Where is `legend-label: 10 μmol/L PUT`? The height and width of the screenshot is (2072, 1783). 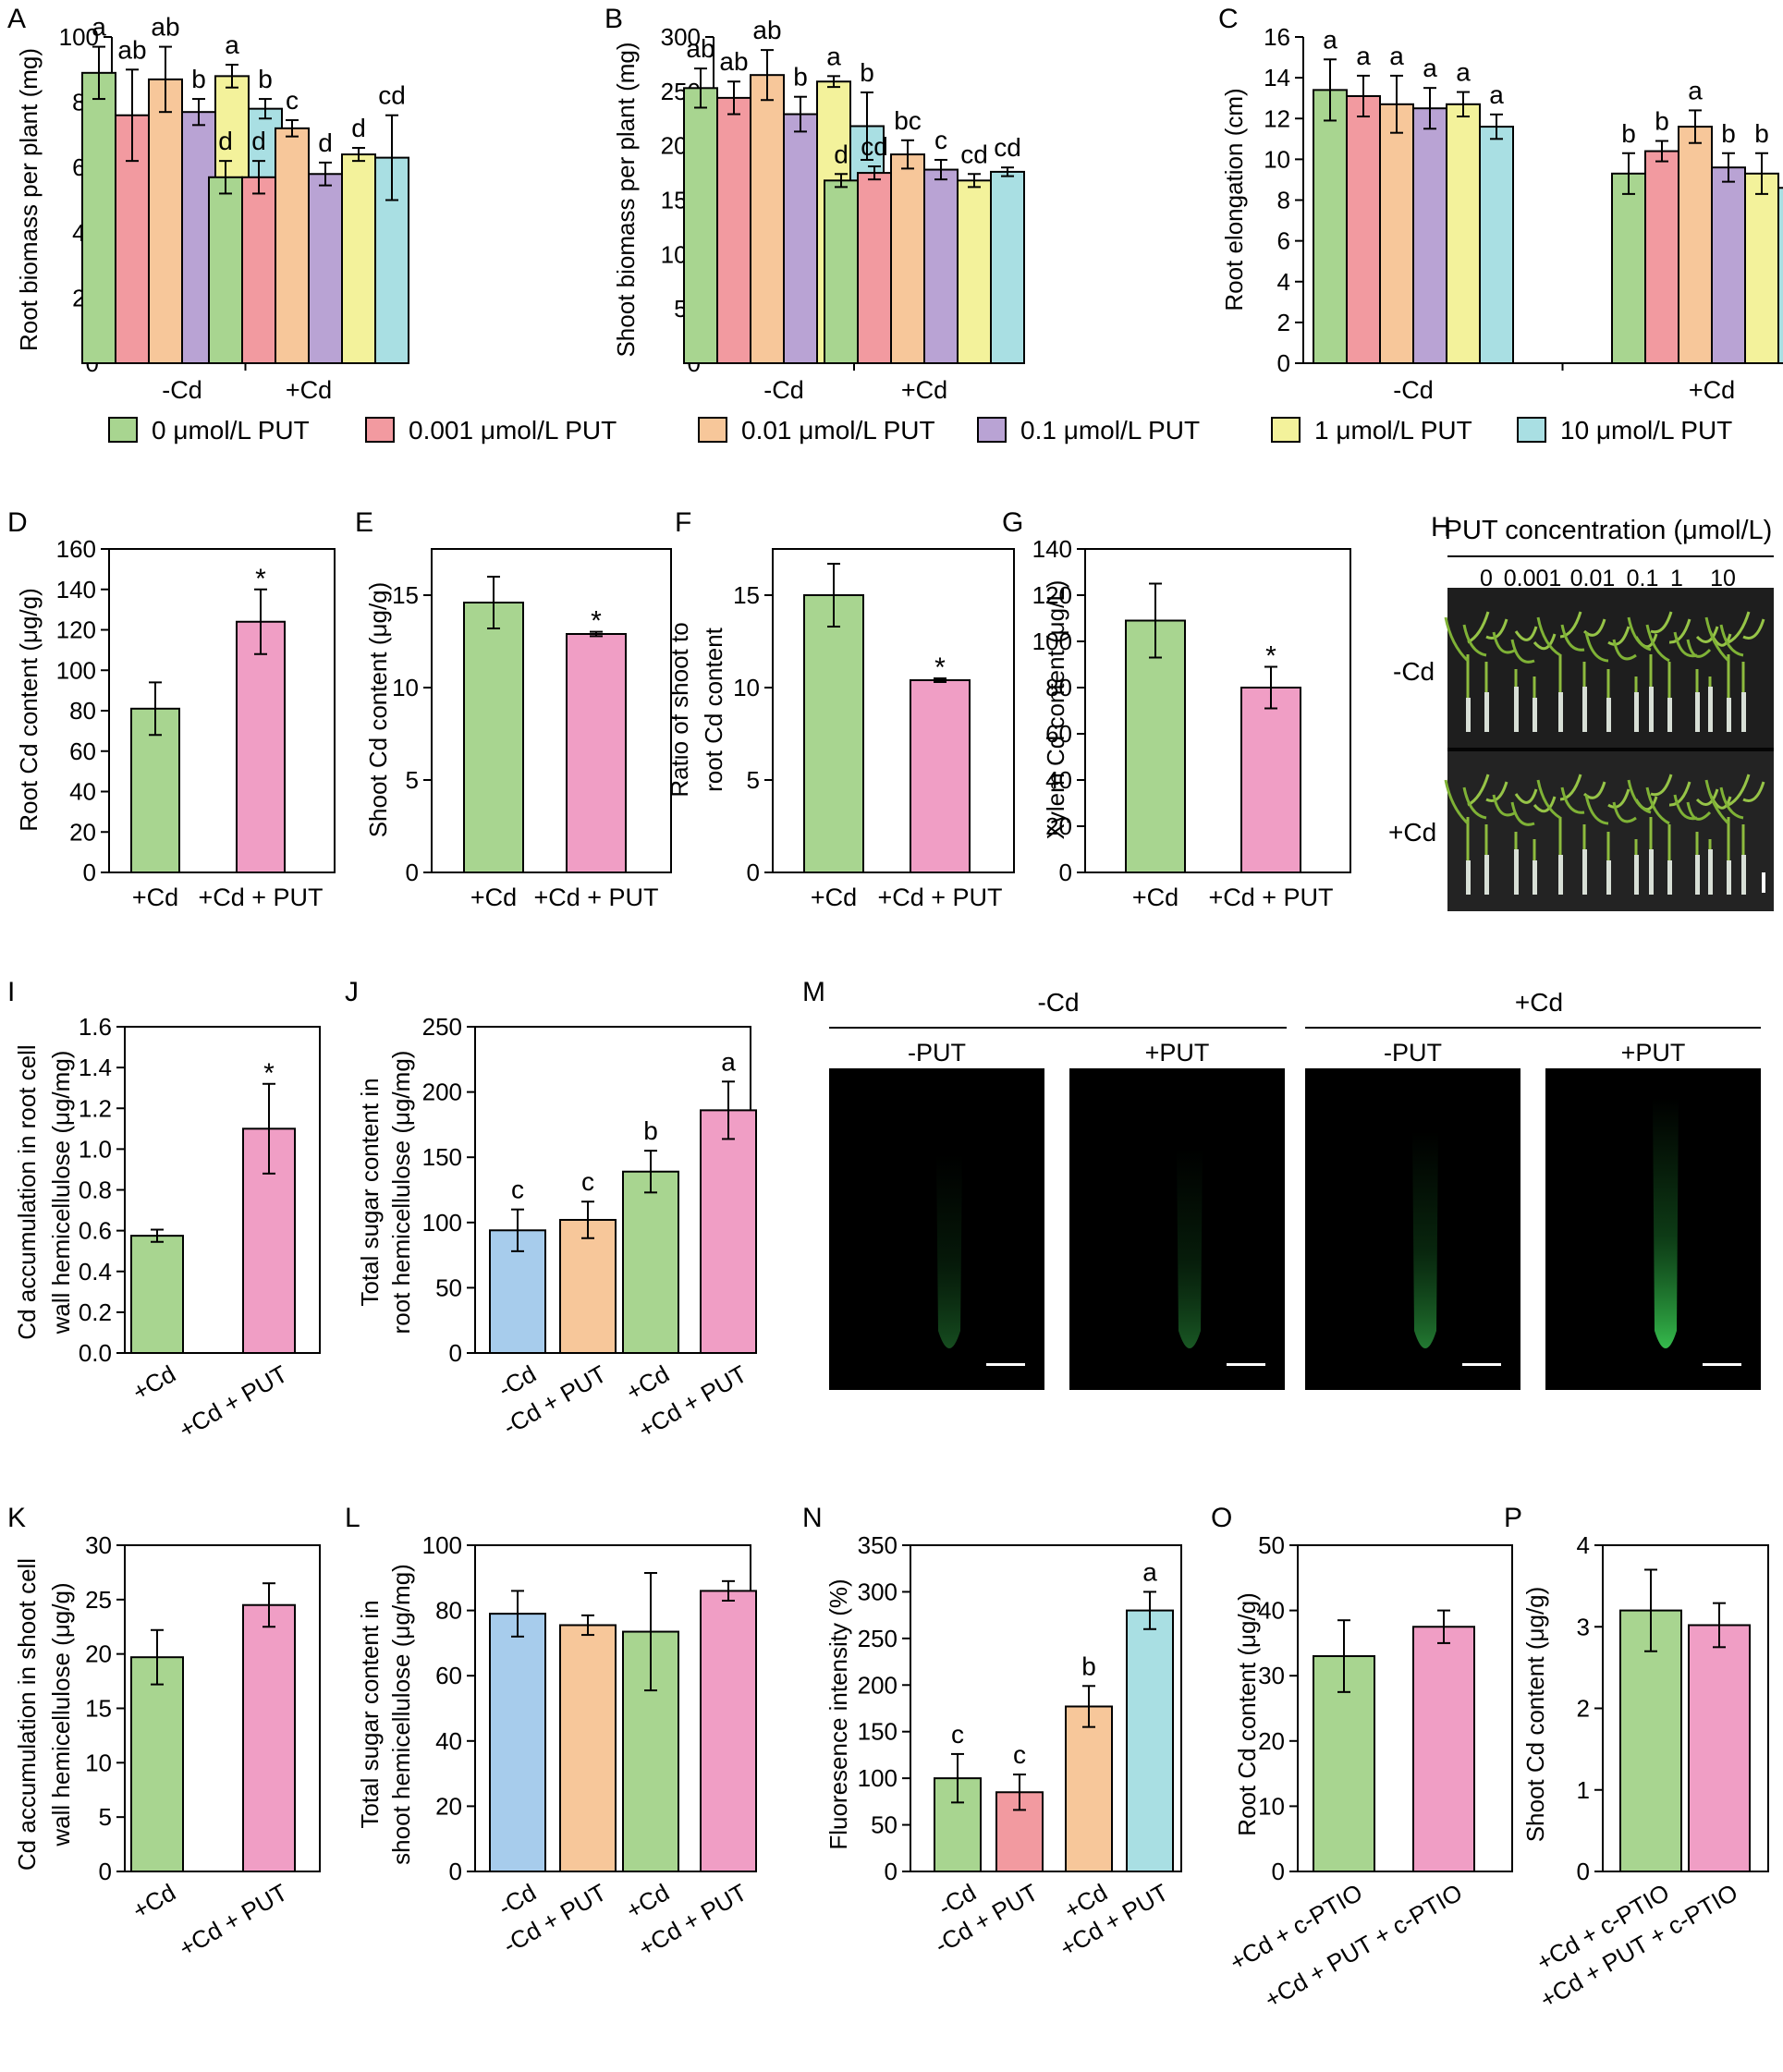
legend-label: 10 μmol/L PUT is located at coordinates (1646, 430).